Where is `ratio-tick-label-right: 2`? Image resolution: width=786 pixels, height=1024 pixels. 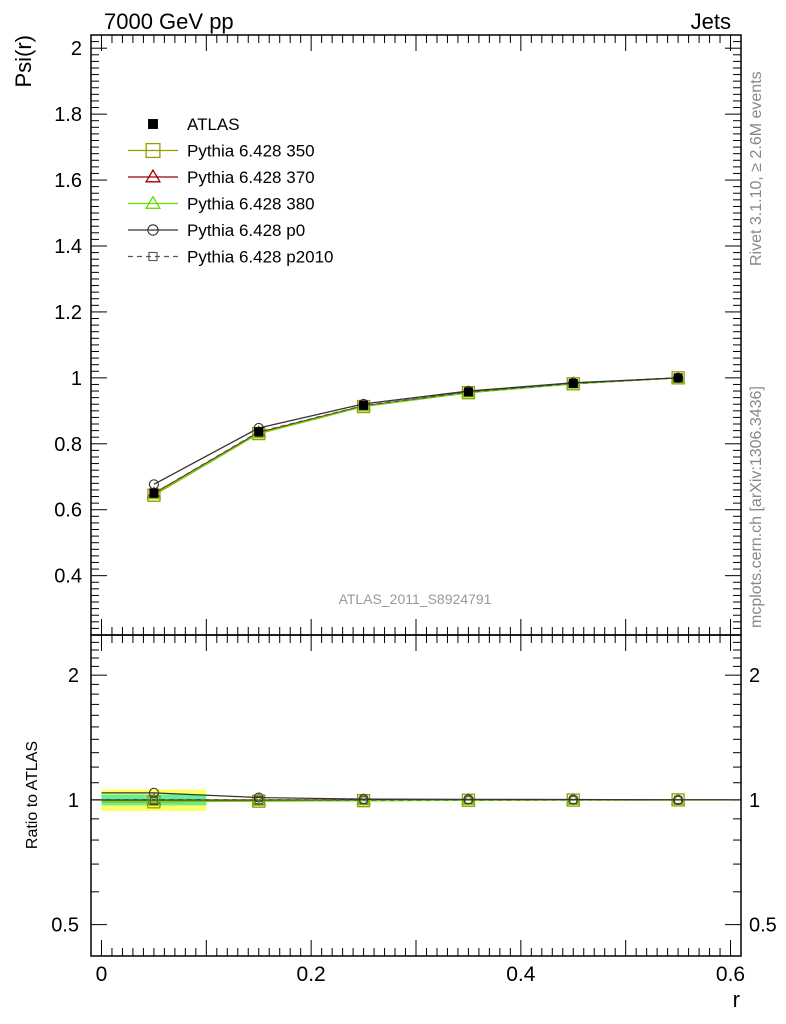 ratio-tick-label-right: 2 is located at coordinates (754, 676).